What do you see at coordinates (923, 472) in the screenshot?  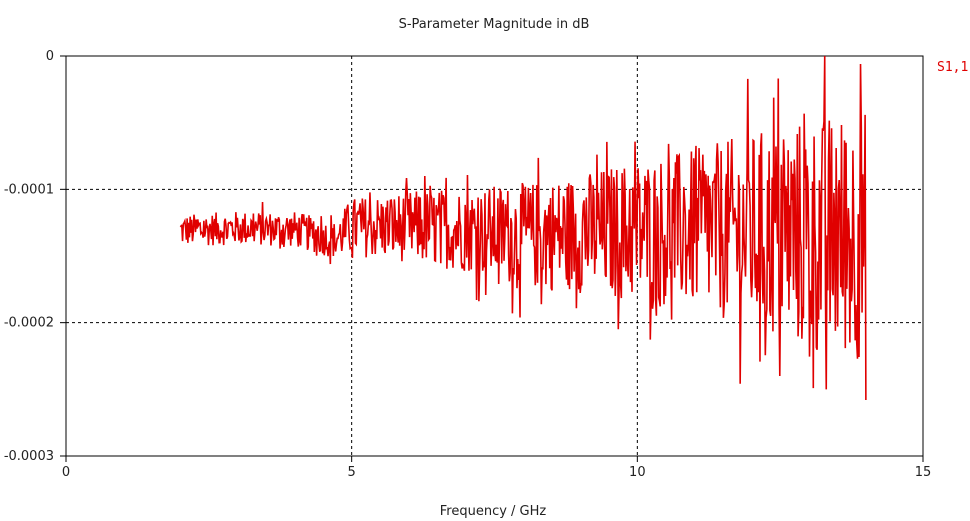 I see `x-tick-label: 15` at bounding box center [923, 472].